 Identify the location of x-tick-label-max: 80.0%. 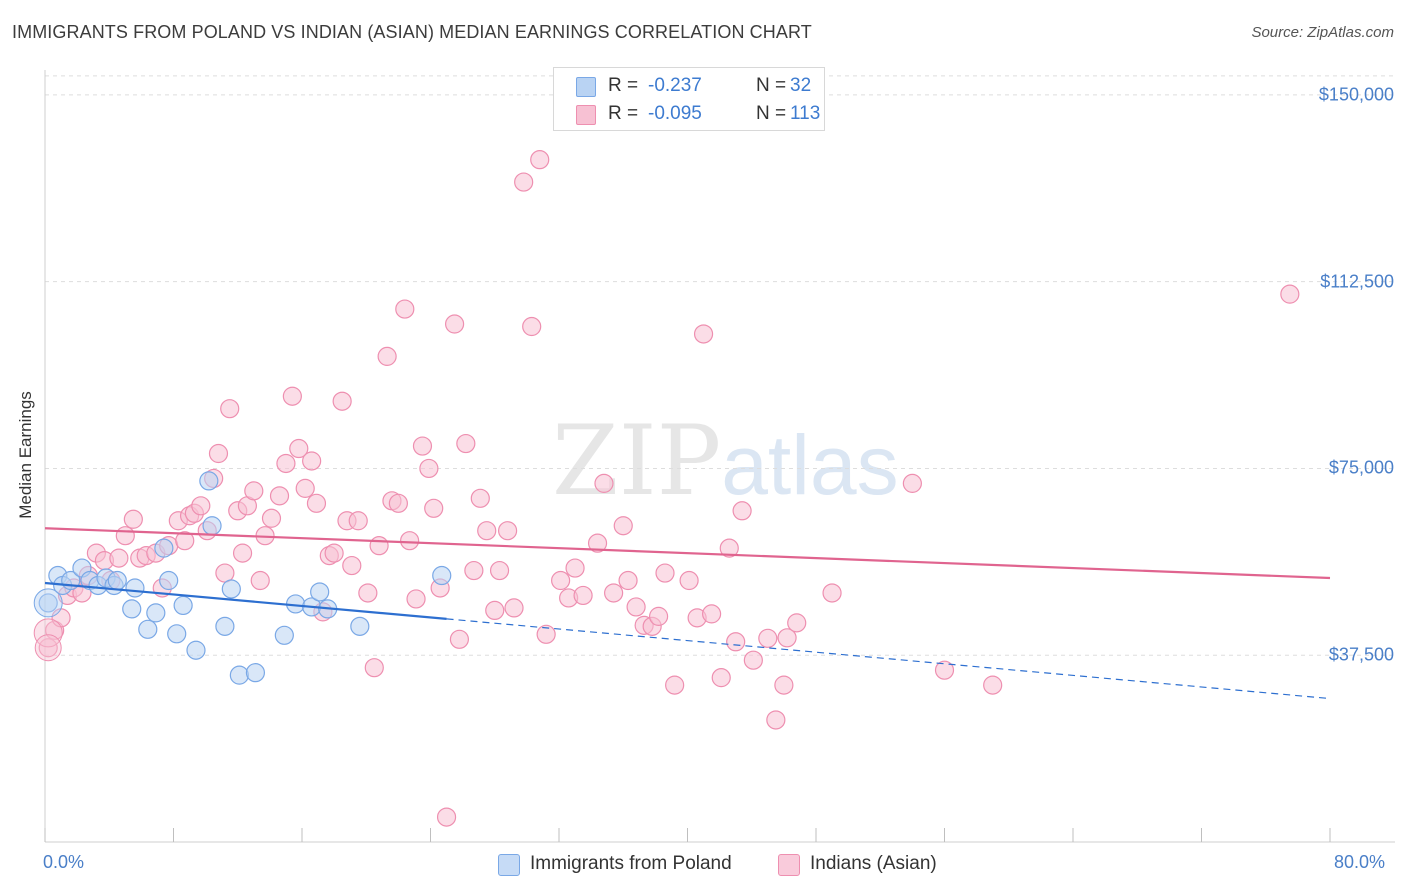
(1360, 862).